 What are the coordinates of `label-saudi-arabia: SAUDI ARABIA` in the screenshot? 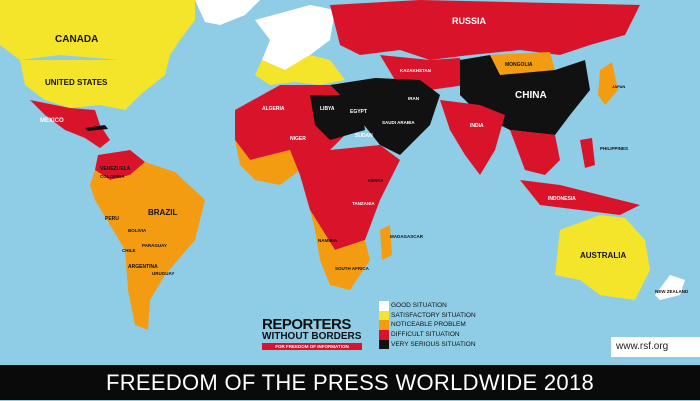 It's located at (398, 122).